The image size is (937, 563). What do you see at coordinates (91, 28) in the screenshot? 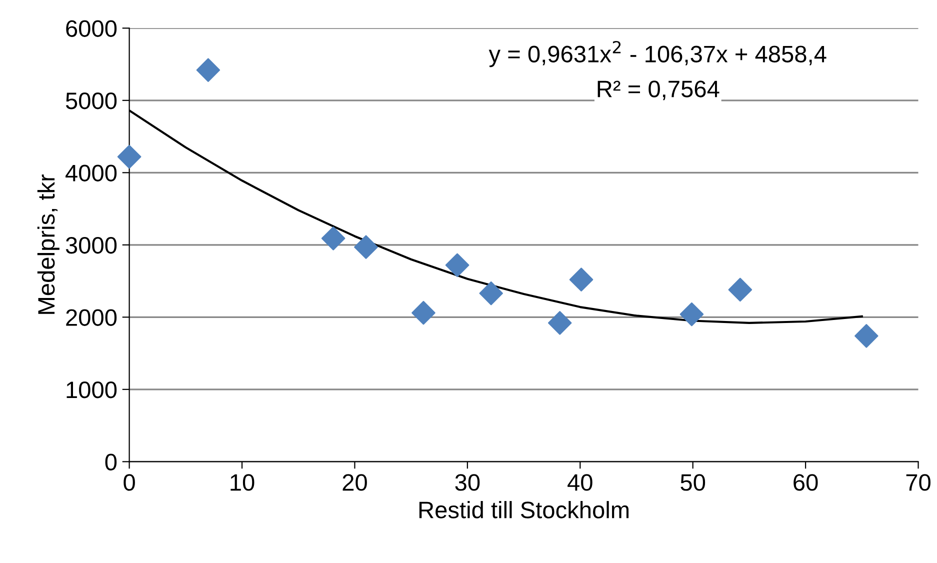
I see `y-tick-label: 6000` at bounding box center [91, 28].